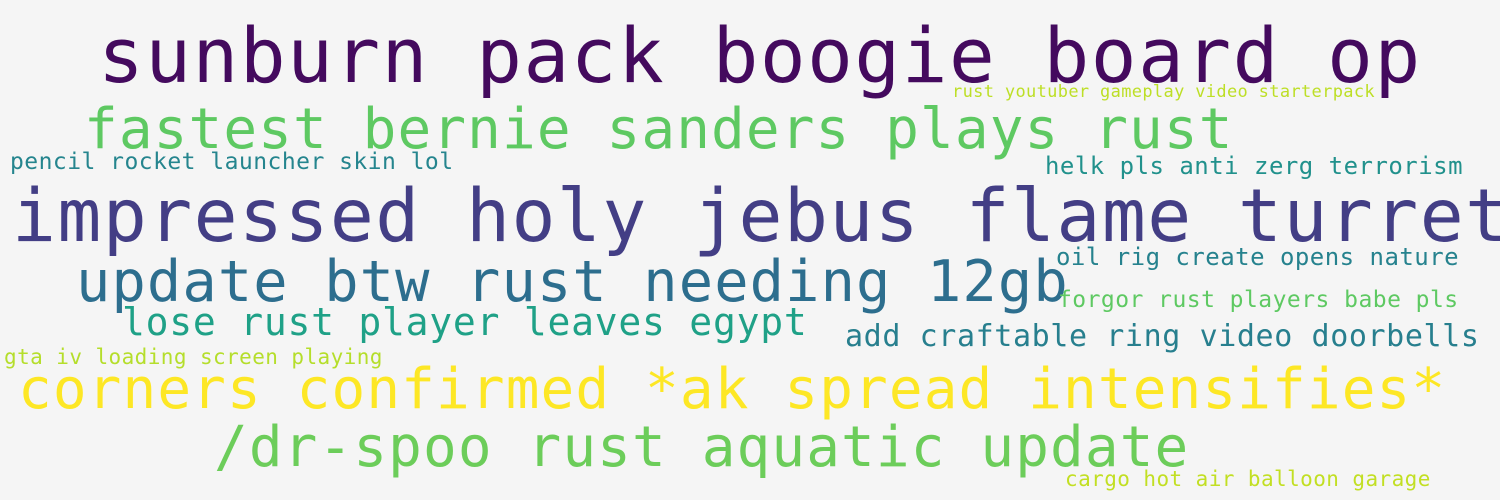 This screenshot has width=1500, height=500. I want to click on word-phrase: /dr-spoo rust aquatic update, so click(702, 447).